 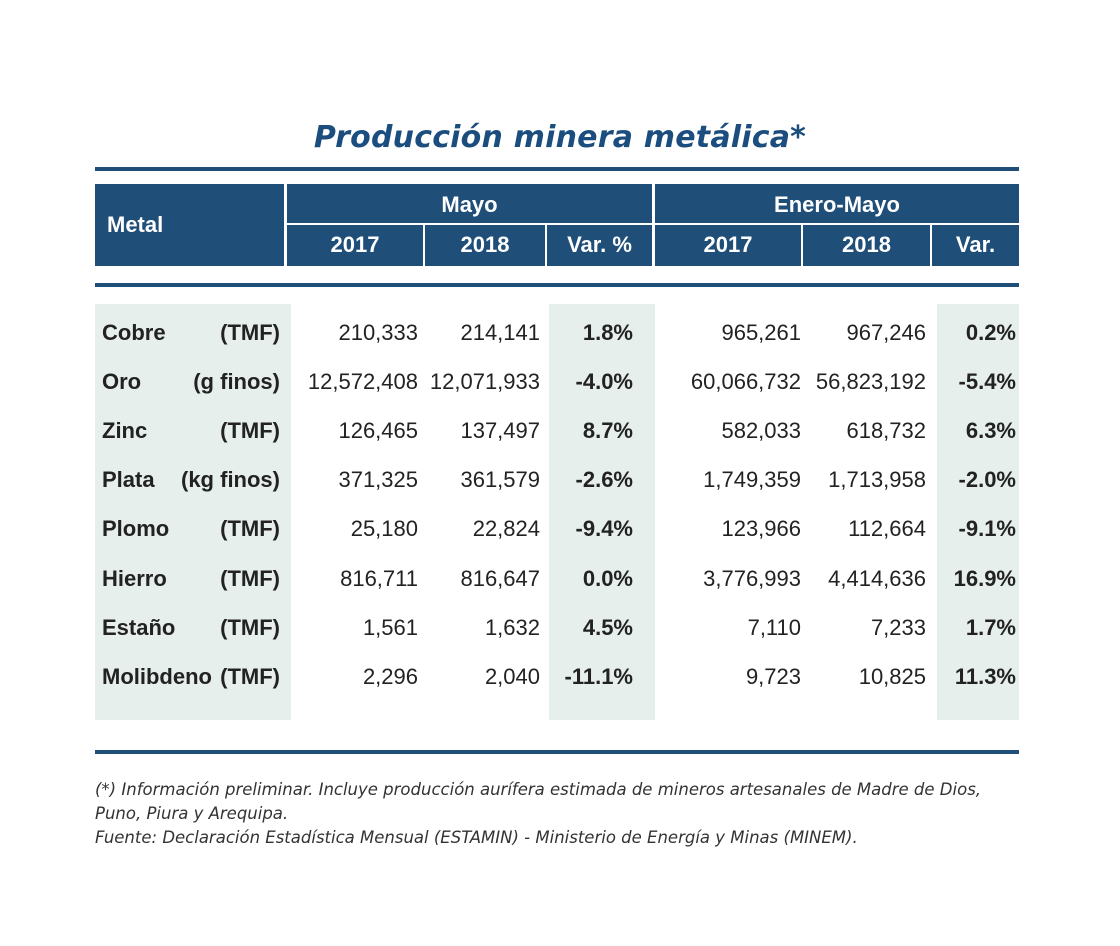 What do you see at coordinates (975, 244) in the screenshot?
I see `enero-mayo-col-var: Var.` at bounding box center [975, 244].